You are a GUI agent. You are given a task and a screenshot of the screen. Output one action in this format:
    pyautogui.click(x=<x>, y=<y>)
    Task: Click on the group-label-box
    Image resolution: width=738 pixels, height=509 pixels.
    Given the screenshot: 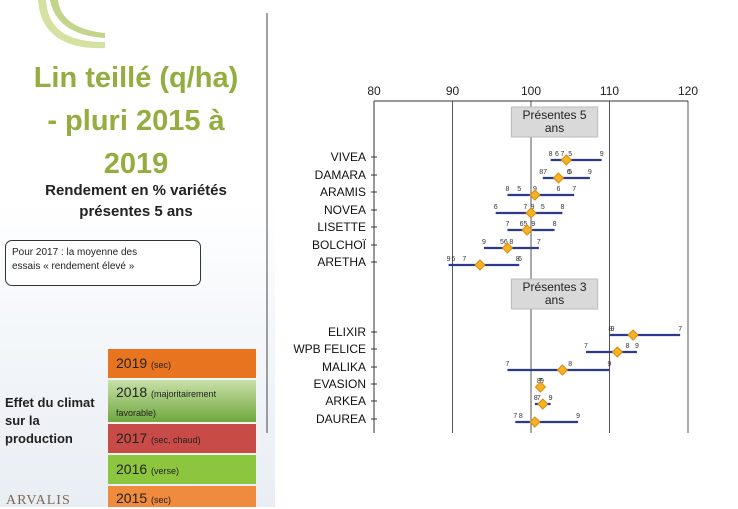 What is the action you would take?
    pyautogui.click(x=554, y=122)
    